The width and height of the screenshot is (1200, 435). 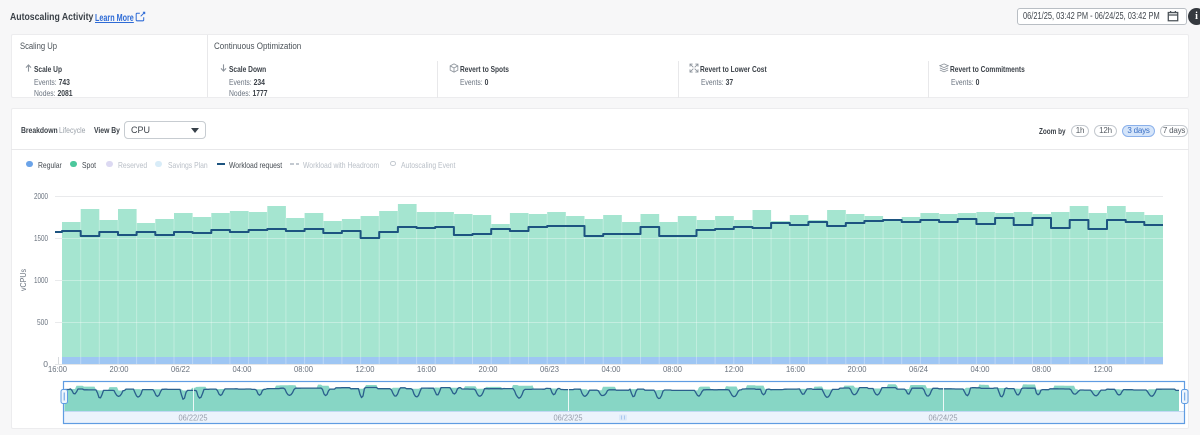 What do you see at coordinates (42, 322) in the screenshot?
I see `svg-text: 500` at bounding box center [42, 322].